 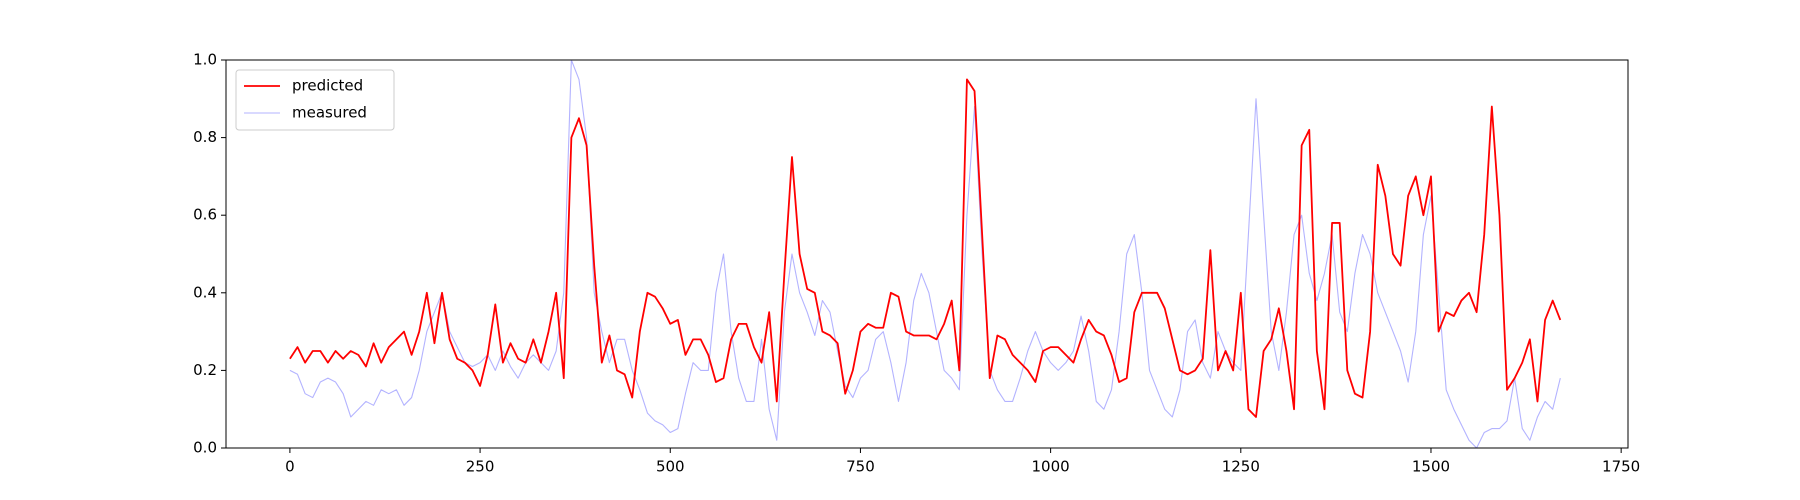 What do you see at coordinates (205, 60) in the screenshot?
I see `y-tick-label: 1.0` at bounding box center [205, 60].